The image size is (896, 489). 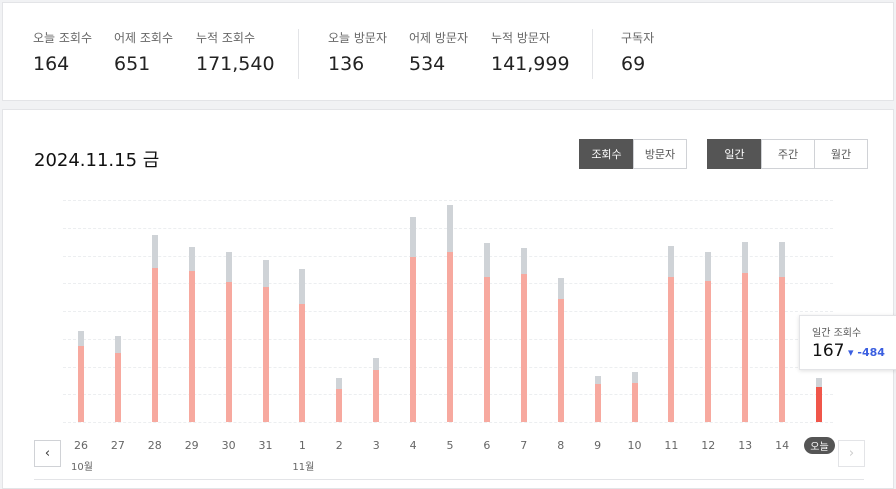 What do you see at coordinates (358, 38) in the screenshot?
I see `stat-label: 오늘 방문자` at bounding box center [358, 38].